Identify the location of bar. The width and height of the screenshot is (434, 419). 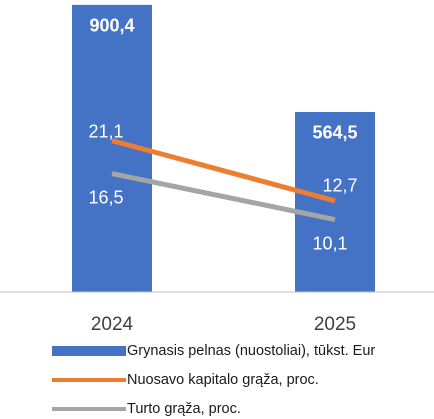
(335, 202).